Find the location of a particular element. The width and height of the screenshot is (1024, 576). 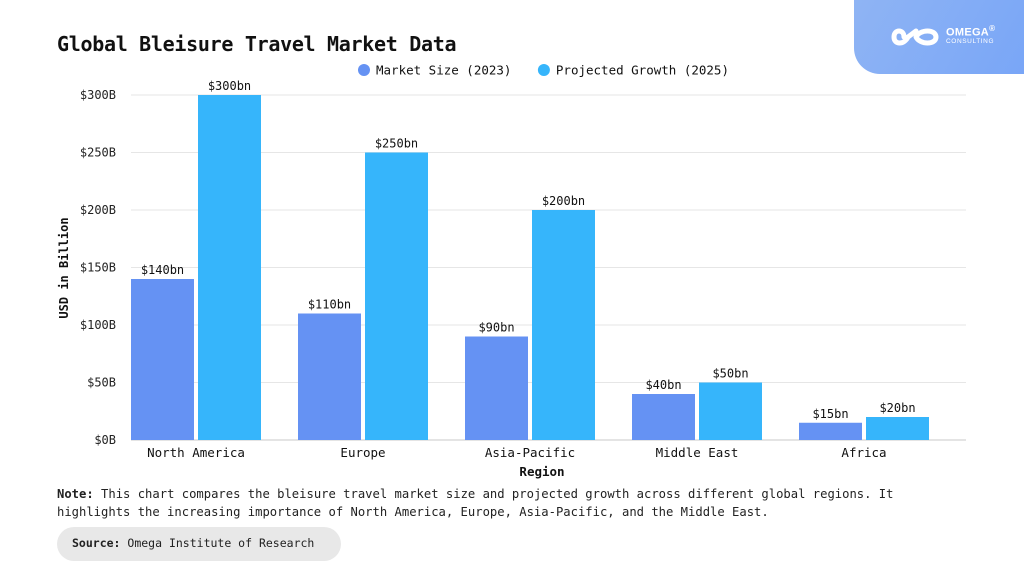

source-badge: Source: Omega Institute of Research is located at coordinates (199, 544).